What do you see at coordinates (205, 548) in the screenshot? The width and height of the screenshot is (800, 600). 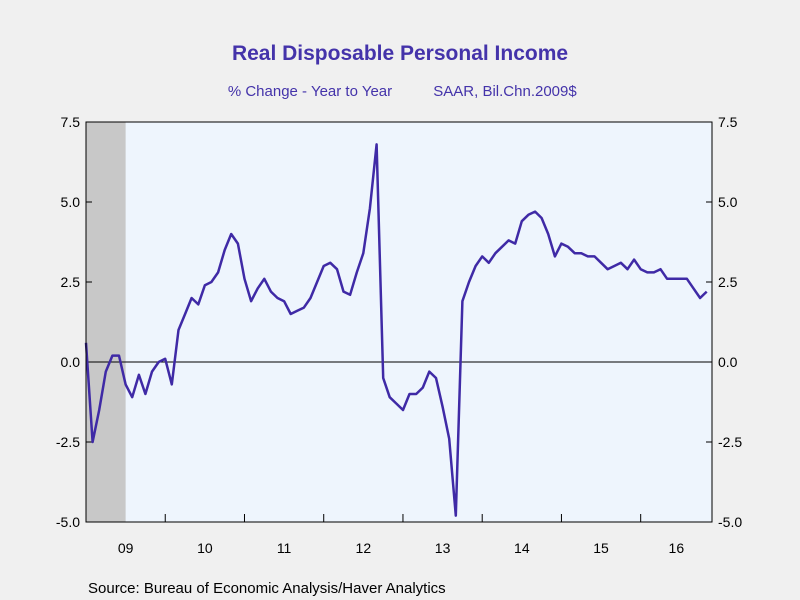 I see `x-tick-label: 10` at bounding box center [205, 548].